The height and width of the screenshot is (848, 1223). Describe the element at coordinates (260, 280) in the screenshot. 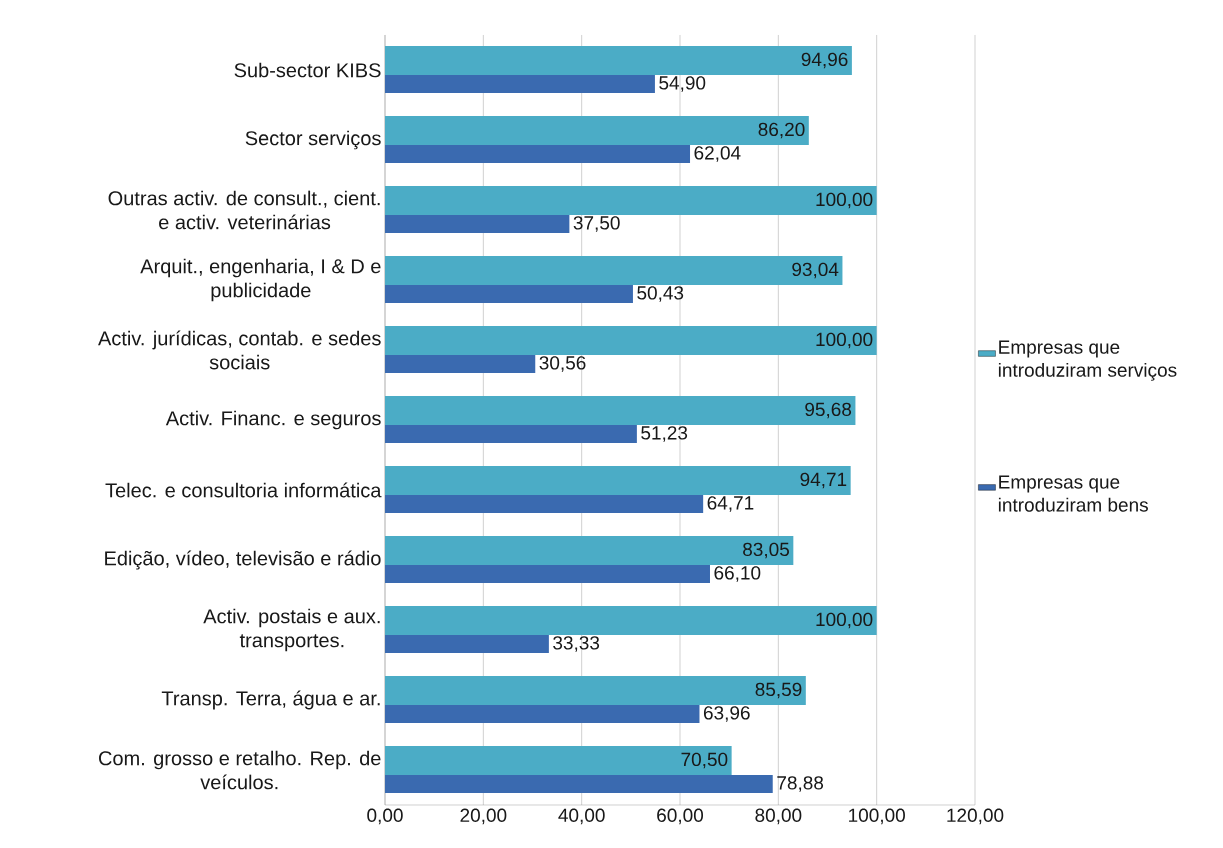

I see `y-tick-label: Arquit., engenharia, I & D e publicidade` at that location.